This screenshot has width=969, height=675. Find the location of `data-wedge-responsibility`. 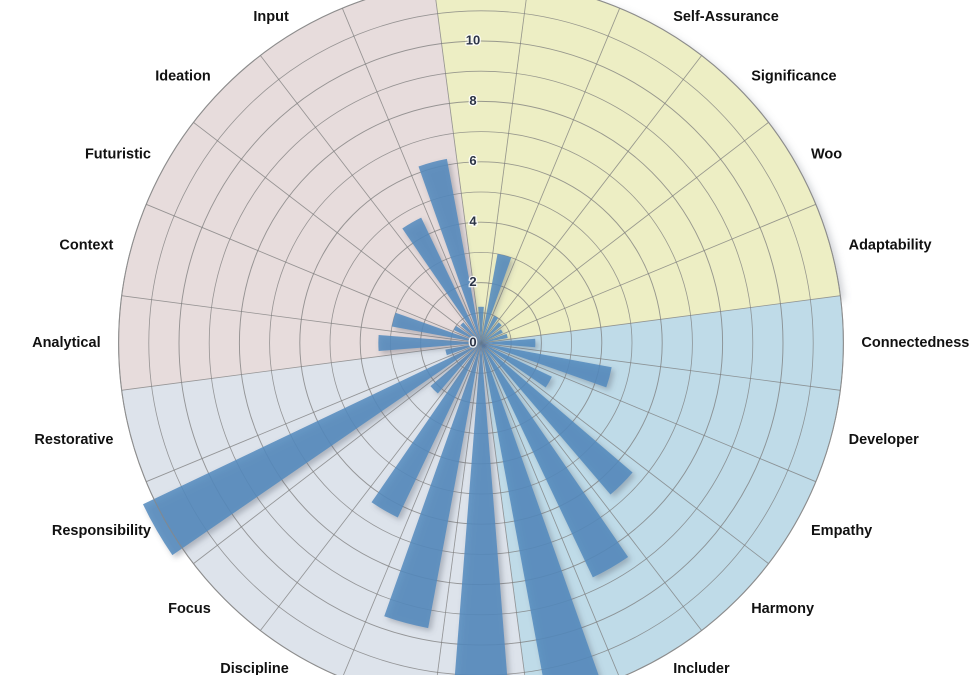

data-wedge-responsibility is located at coordinates (312, 449).